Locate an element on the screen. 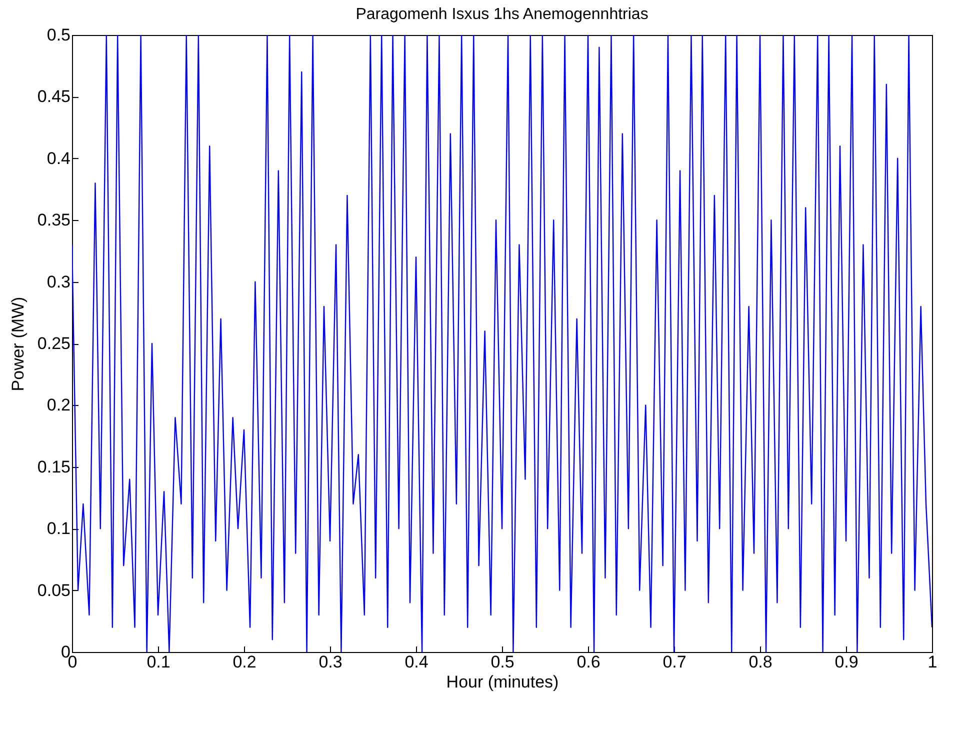 The image size is (974, 740). x-tick-label: 0.9 is located at coordinates (846, 662).